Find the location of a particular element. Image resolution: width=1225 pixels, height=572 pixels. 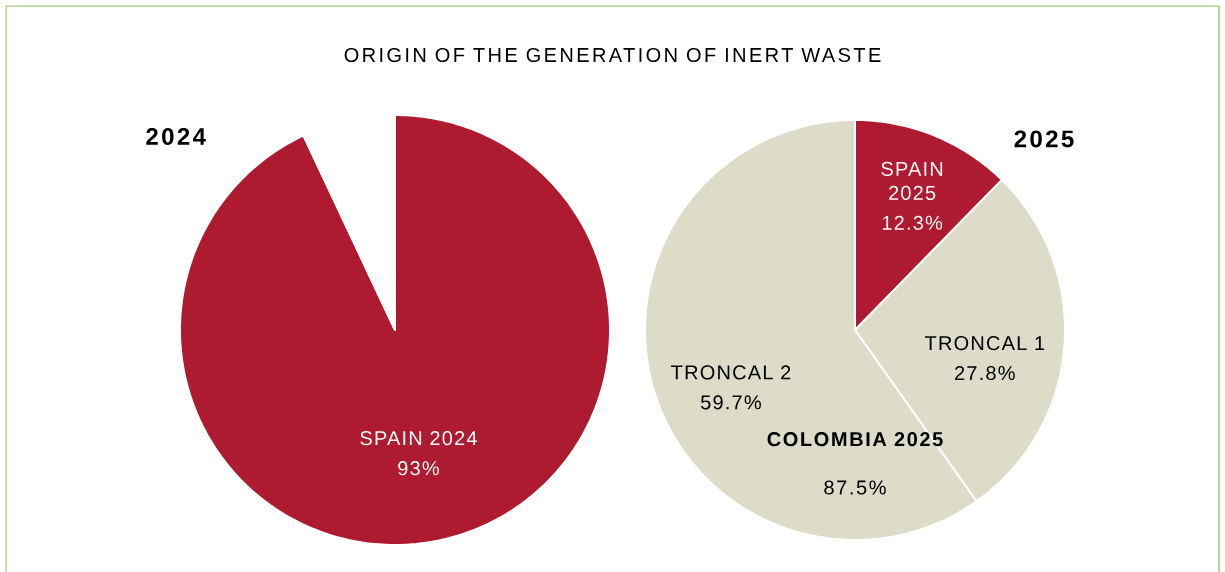

data-label: 59.7% is located at coordinates (731, 402).